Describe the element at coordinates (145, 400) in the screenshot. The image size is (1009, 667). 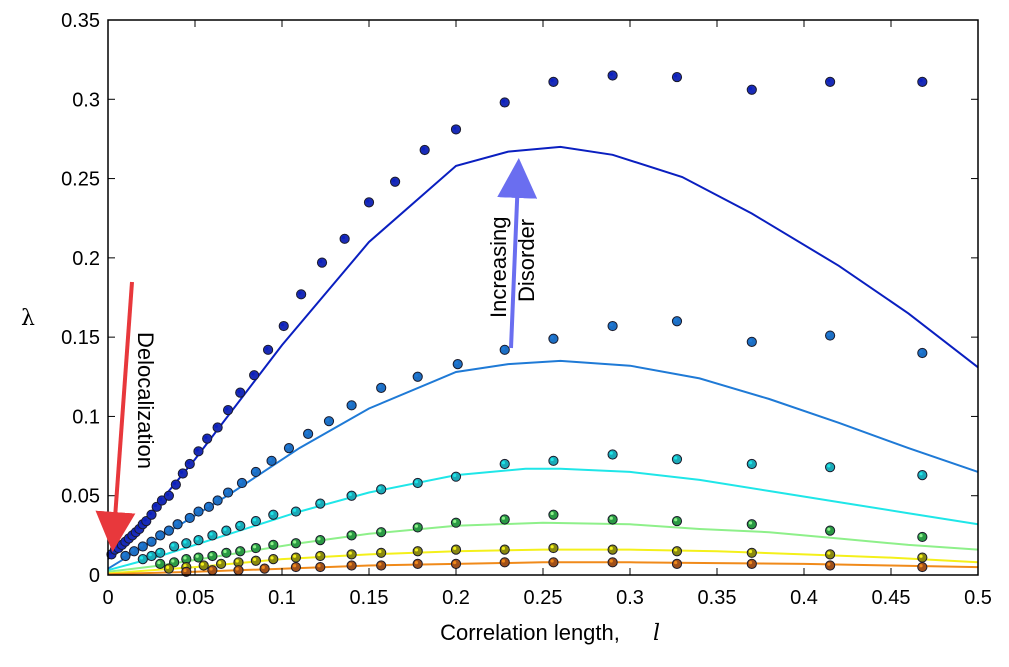
I see `delocalization-label: Delocalization` at that location.